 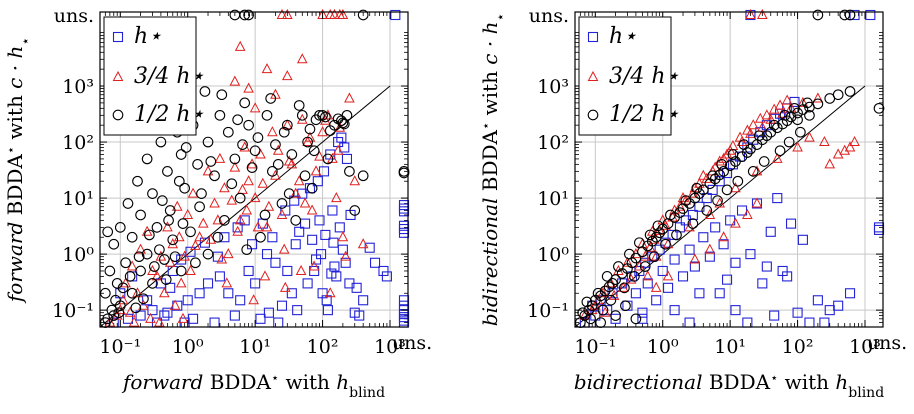 What do you see at coordinates (237, 382) in the screenshot?
I see `x-axis-label-part: BDDA` at bounding box center [237, 382].